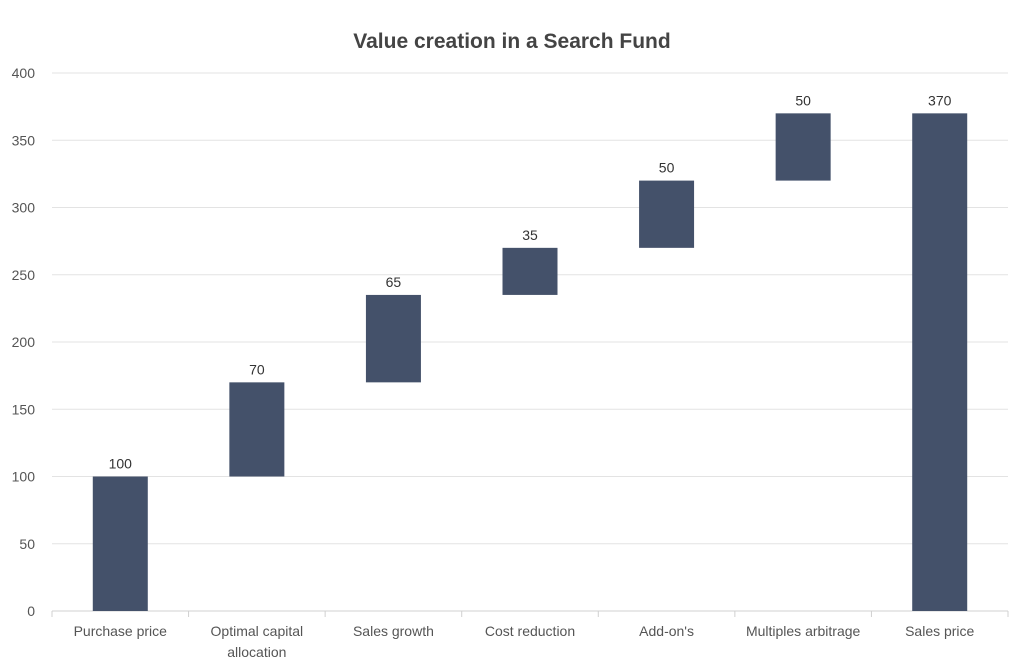  Describe the element at coordinates (530, 235) in the screenshot. I see `data-label: 35` at that location.